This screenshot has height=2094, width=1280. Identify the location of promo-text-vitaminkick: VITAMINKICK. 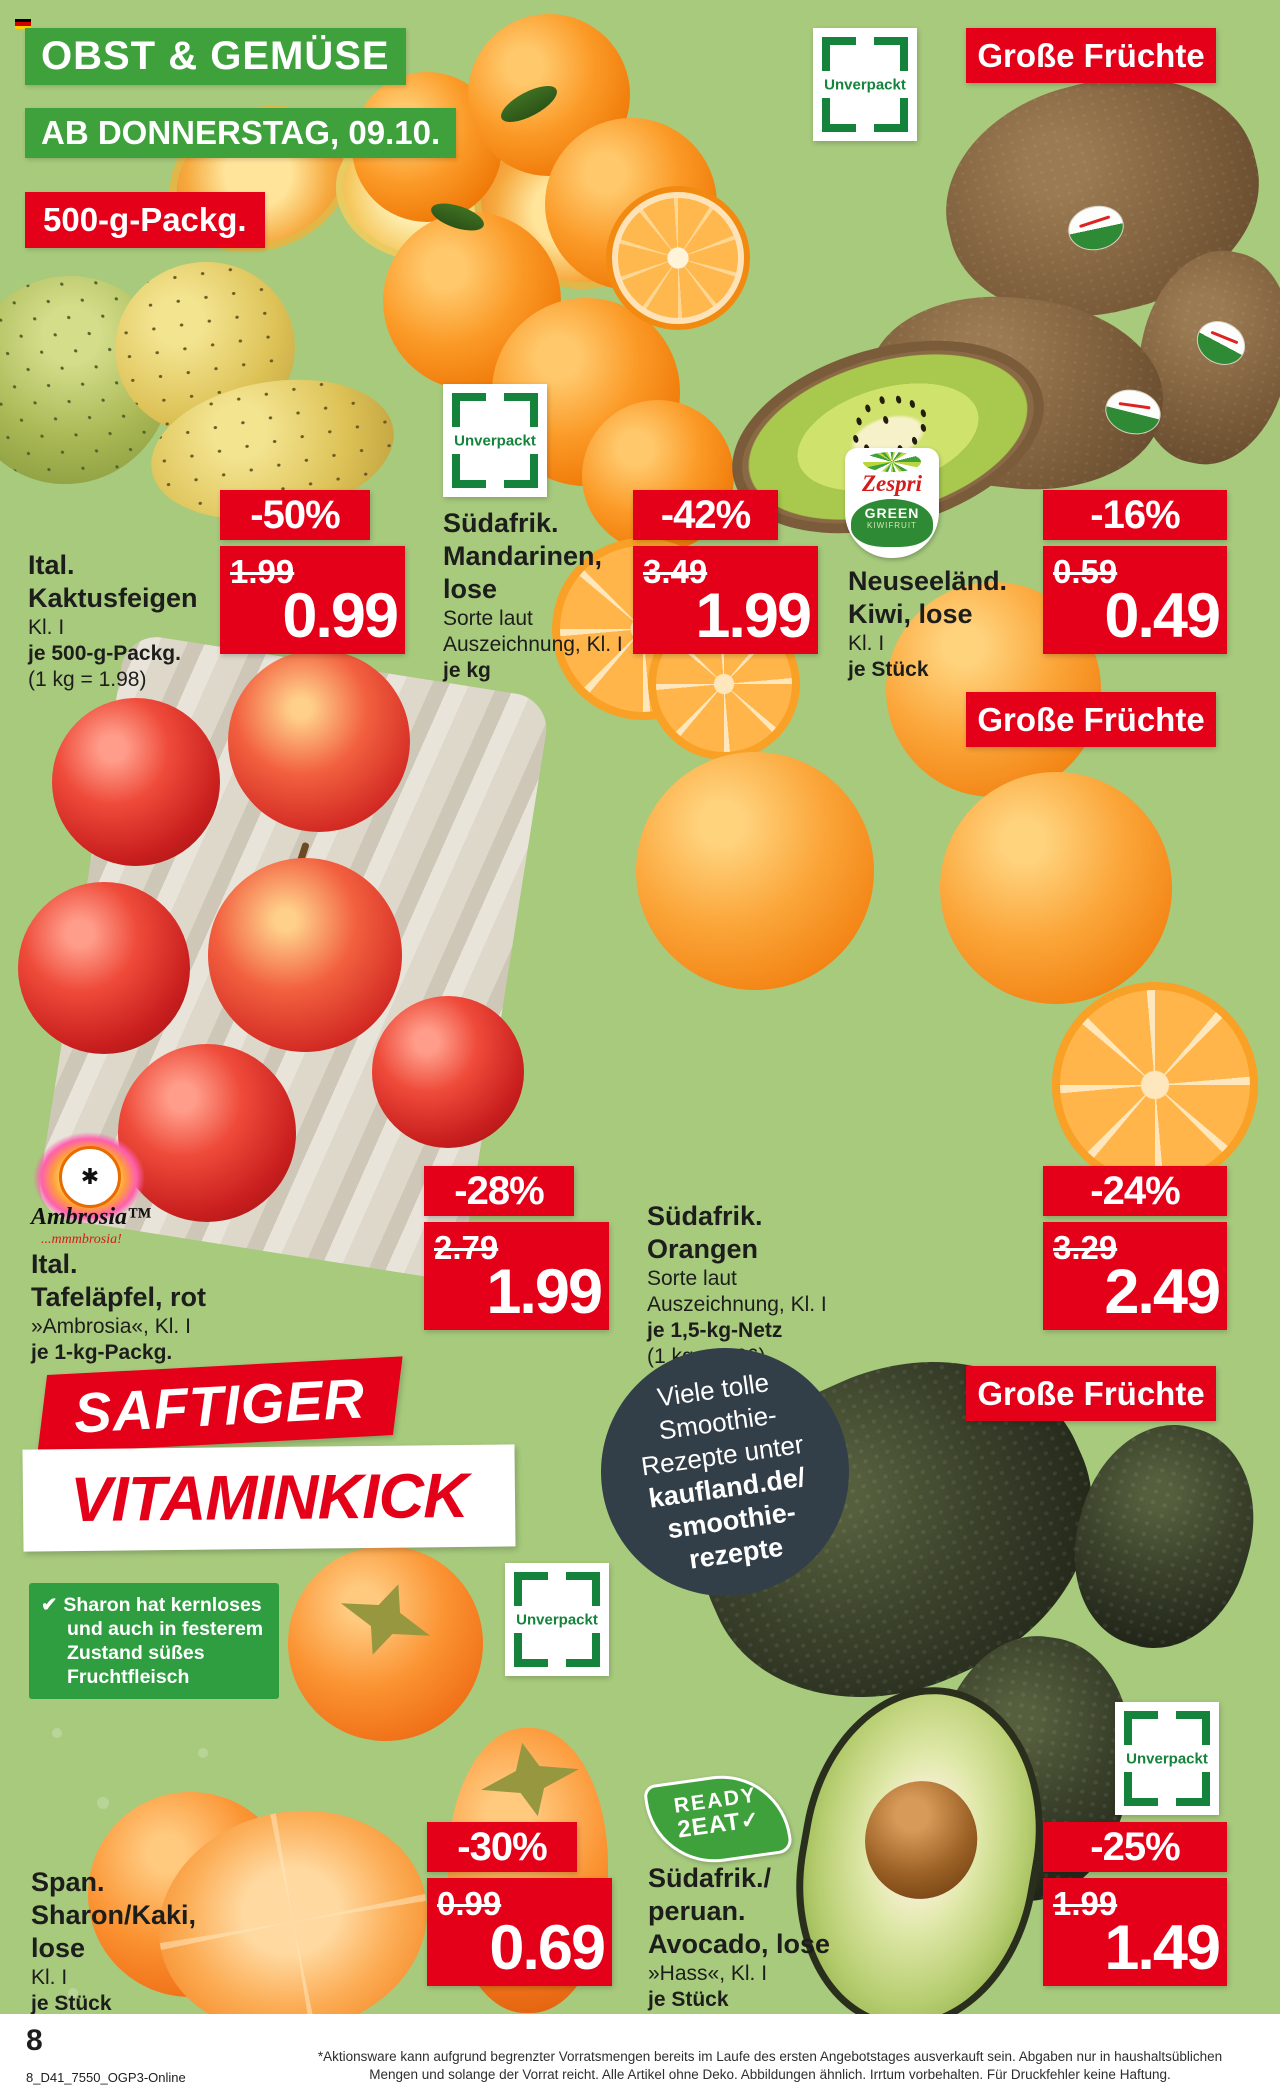
(269, 1498).